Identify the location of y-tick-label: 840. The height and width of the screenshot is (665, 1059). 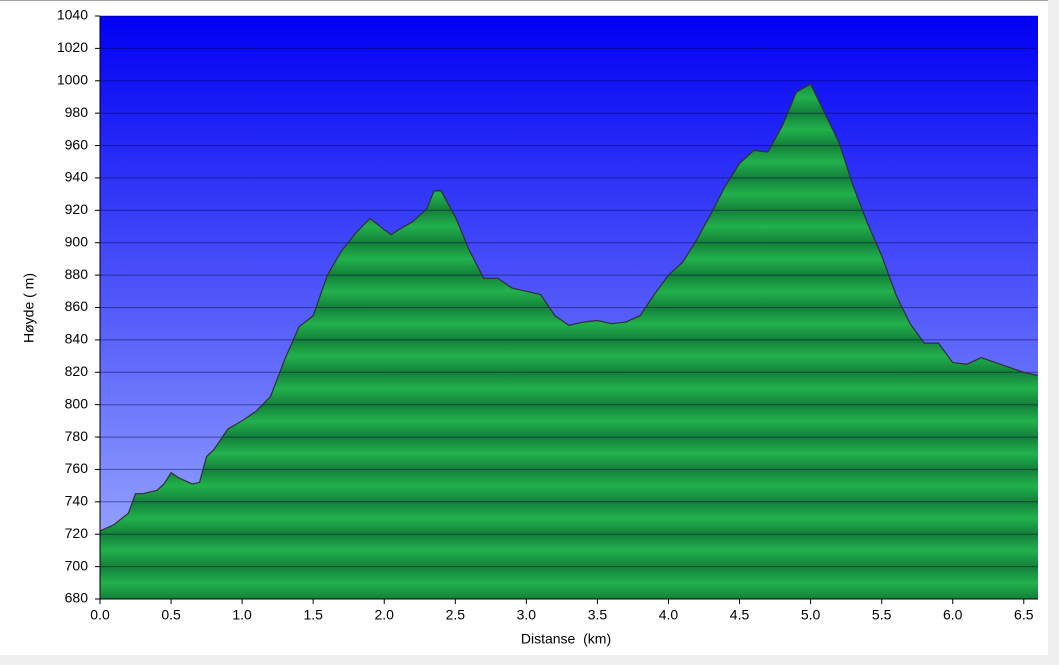
(77, 339).